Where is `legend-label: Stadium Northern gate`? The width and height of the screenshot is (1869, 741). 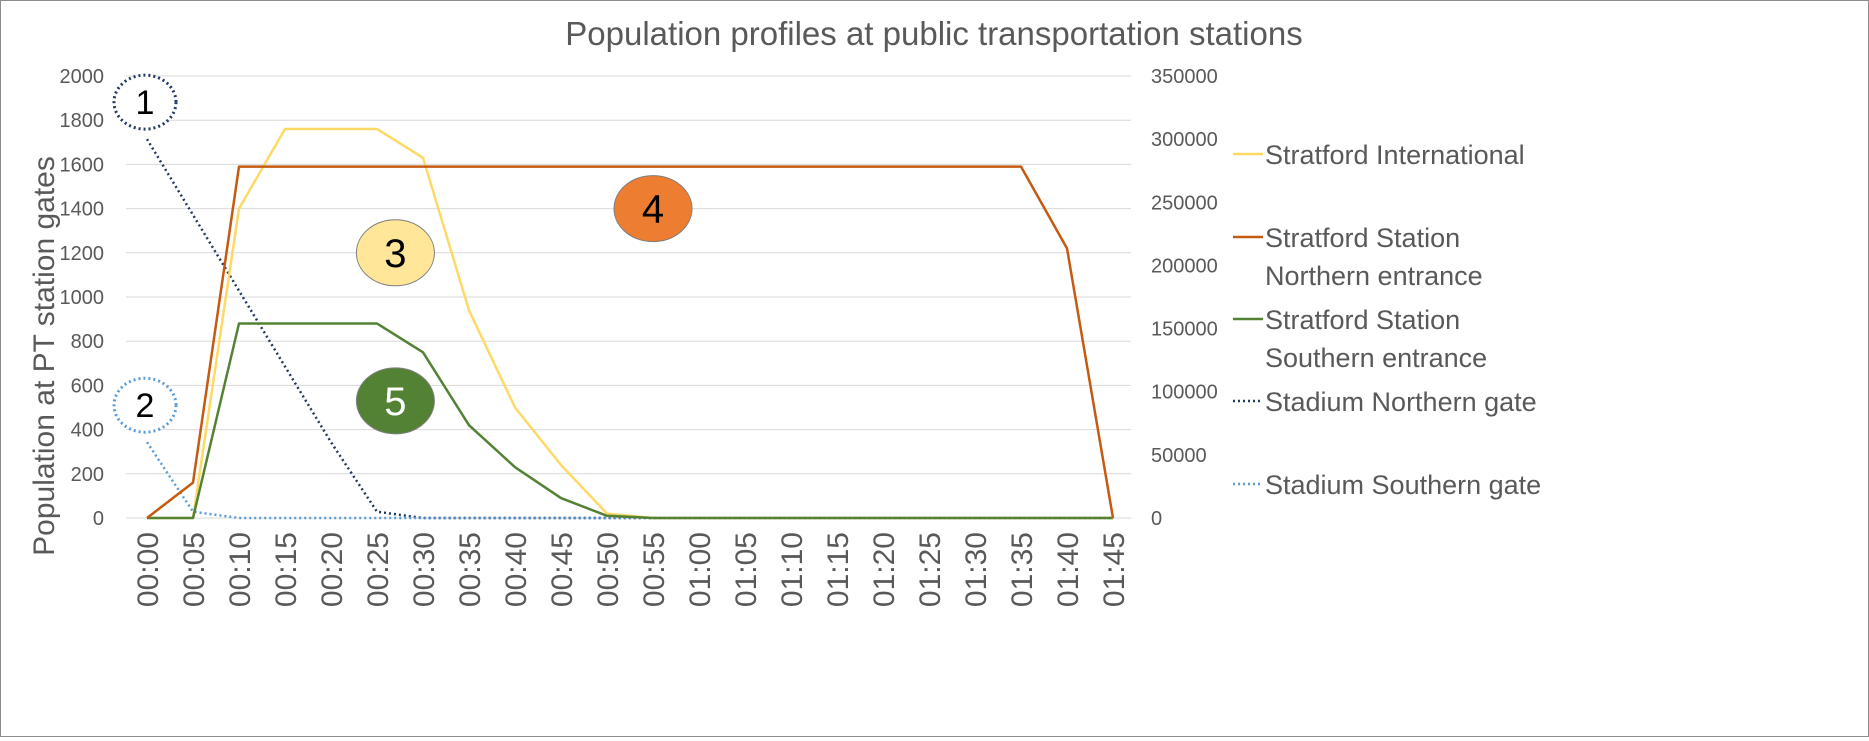 legend-label: Stadium Northern gate is located at coordinates (1401, 402).